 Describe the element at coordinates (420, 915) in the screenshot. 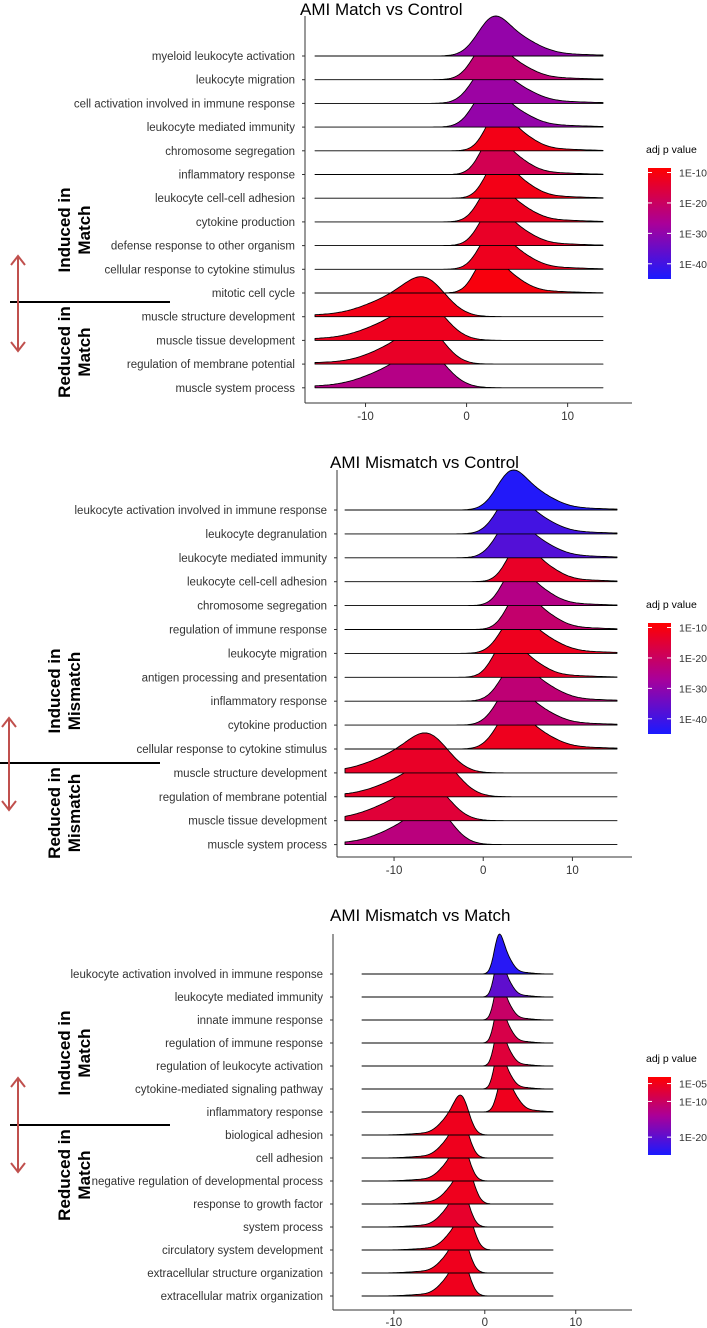

I see `panel-title: AMI Mismatch vs Match` at that location.